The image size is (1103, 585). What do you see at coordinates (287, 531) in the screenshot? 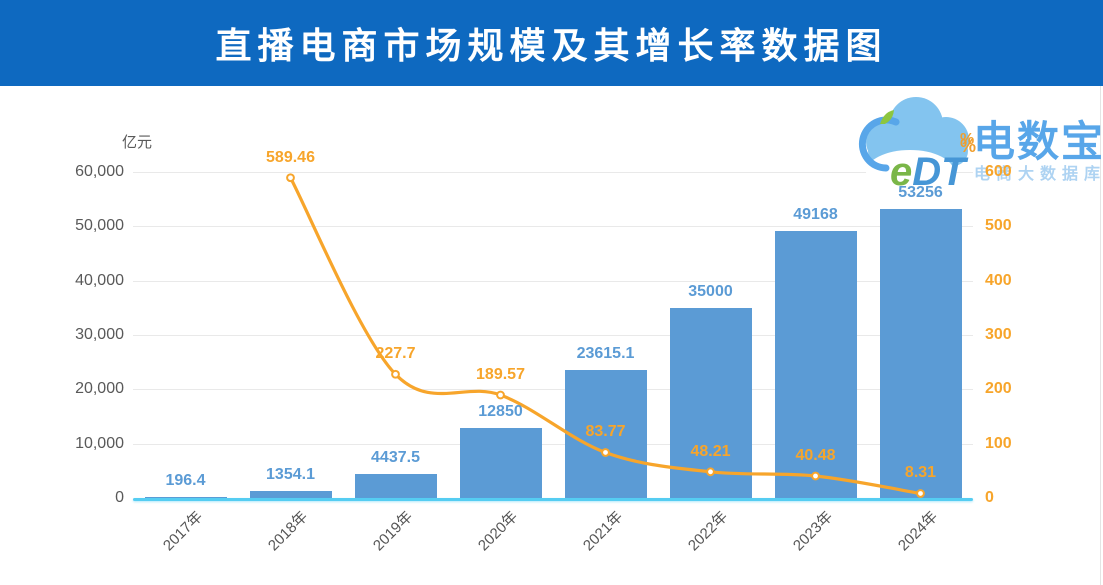
I see `x-axis-label: 2018年` at bounding box center [287, 531].